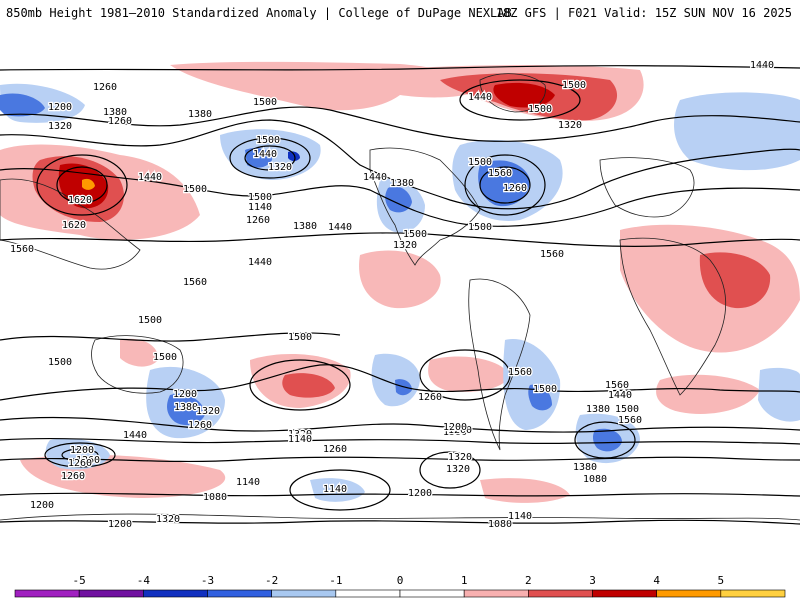 This screenshot has height=600, width=800. What do you see at coordinates (144, 580) in the screenshot?
I see `colorbar-tick-label: -4` at bounding box center [144, 580].